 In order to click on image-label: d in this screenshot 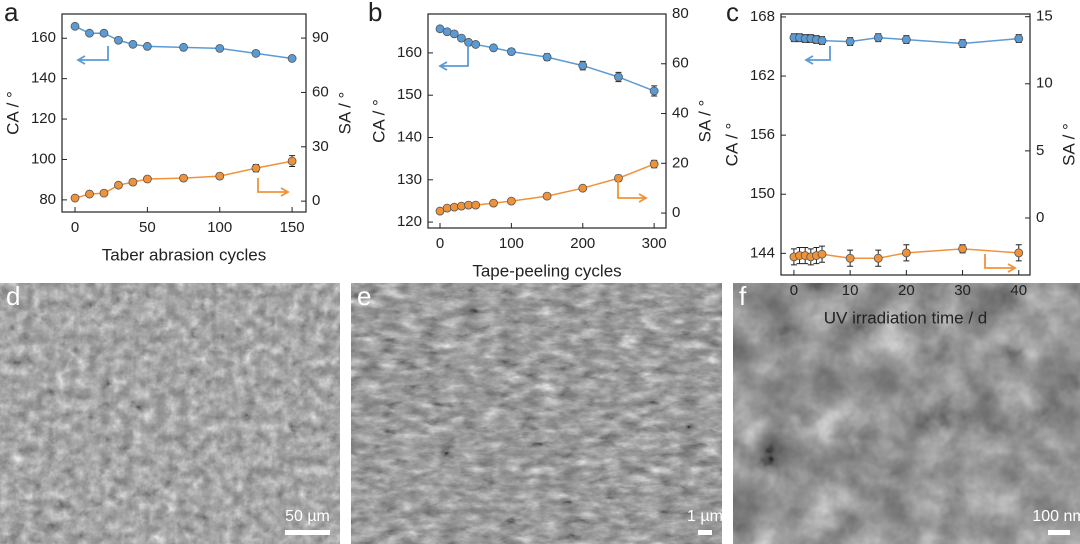, I will do `click(13, 296)`.